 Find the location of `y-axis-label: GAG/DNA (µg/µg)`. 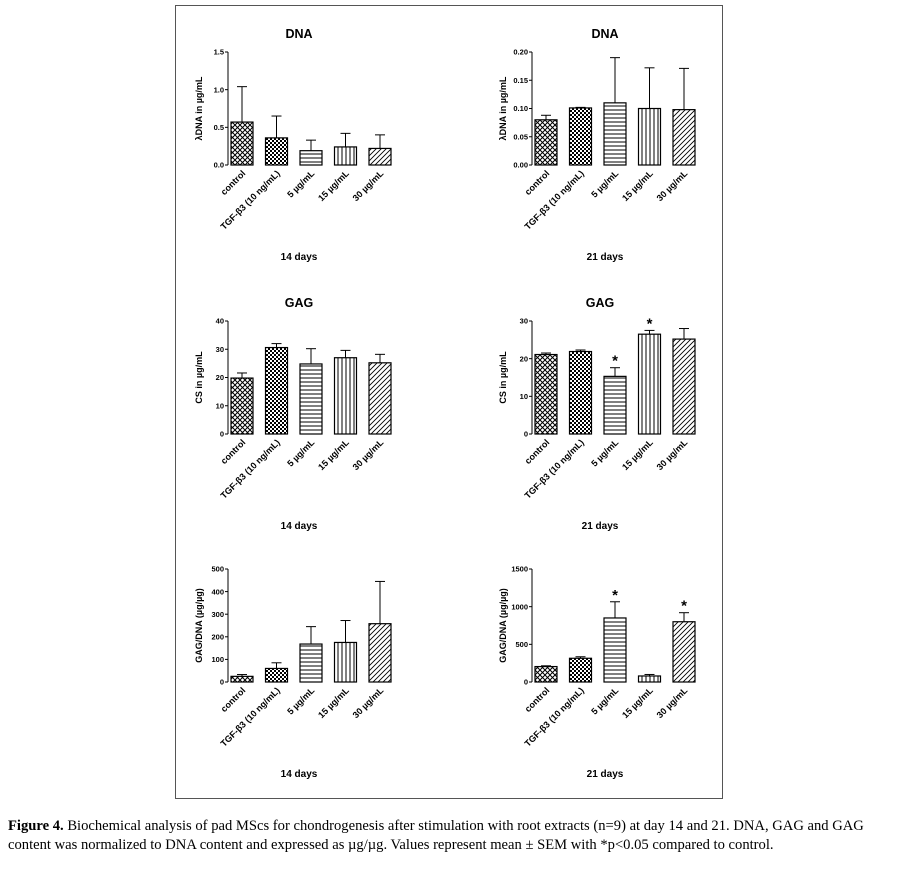

y-axis-label: GAG/DNA (µg/µg) is located at coordinates (503, 625).